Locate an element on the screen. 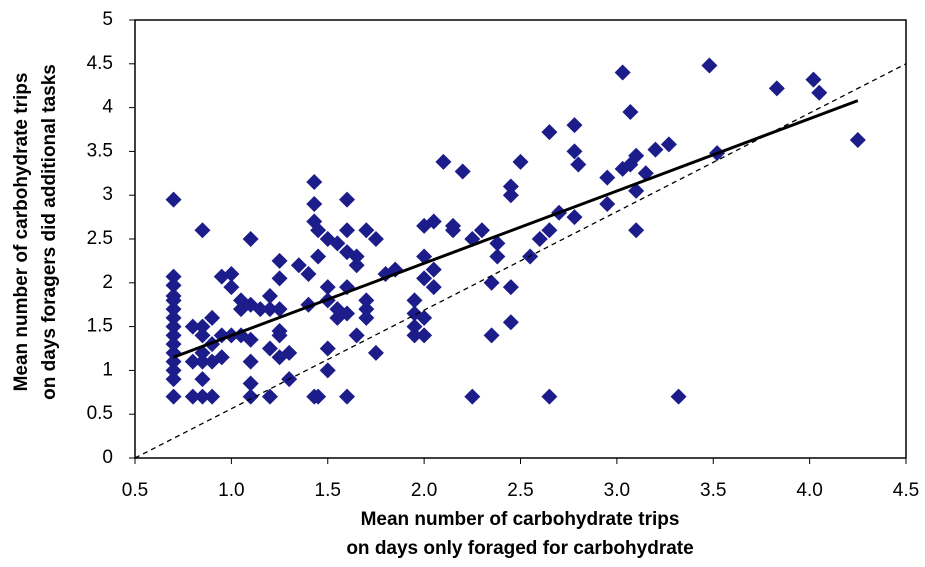 The width and height of the screenshot is (925, 567). x-axis-label: Mean number of carbohydrate trips is located at coordinates (520, 519).